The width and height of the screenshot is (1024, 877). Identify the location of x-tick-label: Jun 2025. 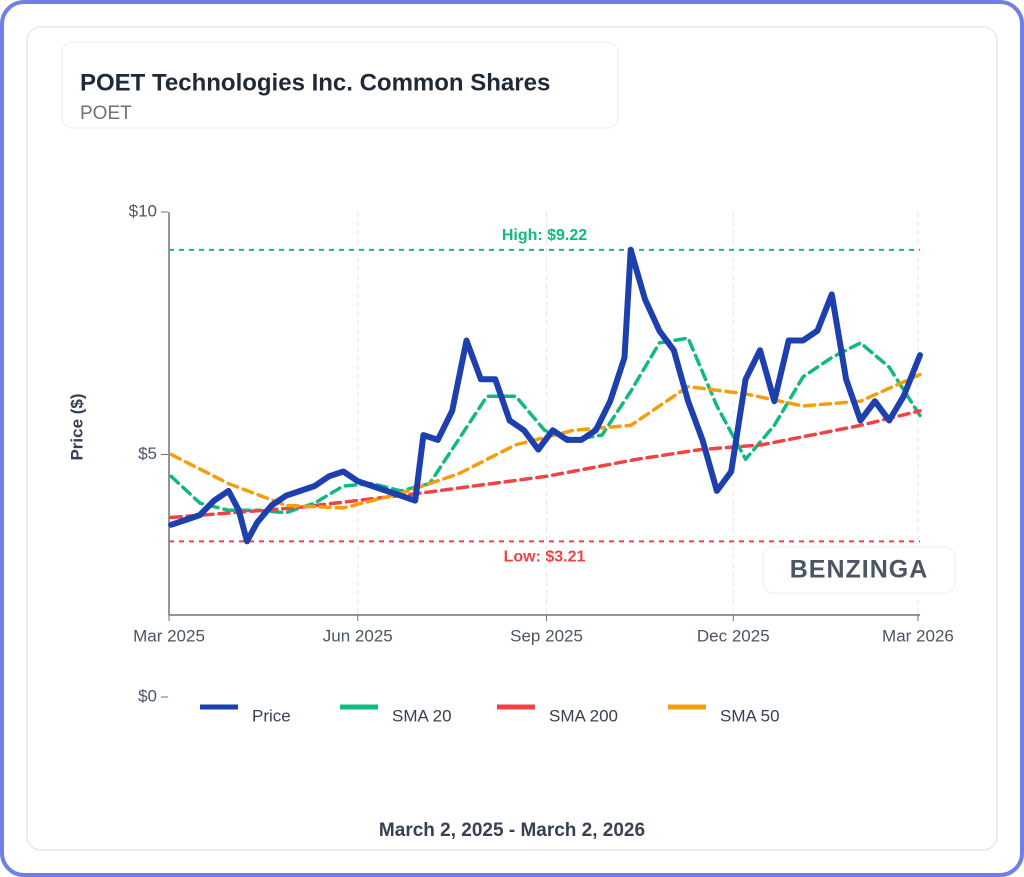
(358, 635).